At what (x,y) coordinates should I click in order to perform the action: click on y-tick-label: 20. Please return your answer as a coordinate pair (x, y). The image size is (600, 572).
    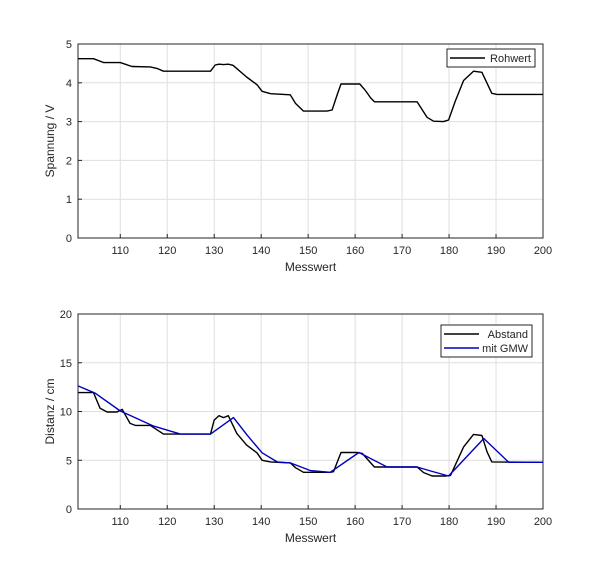
    Looking at the image, I should click on (66, 315).